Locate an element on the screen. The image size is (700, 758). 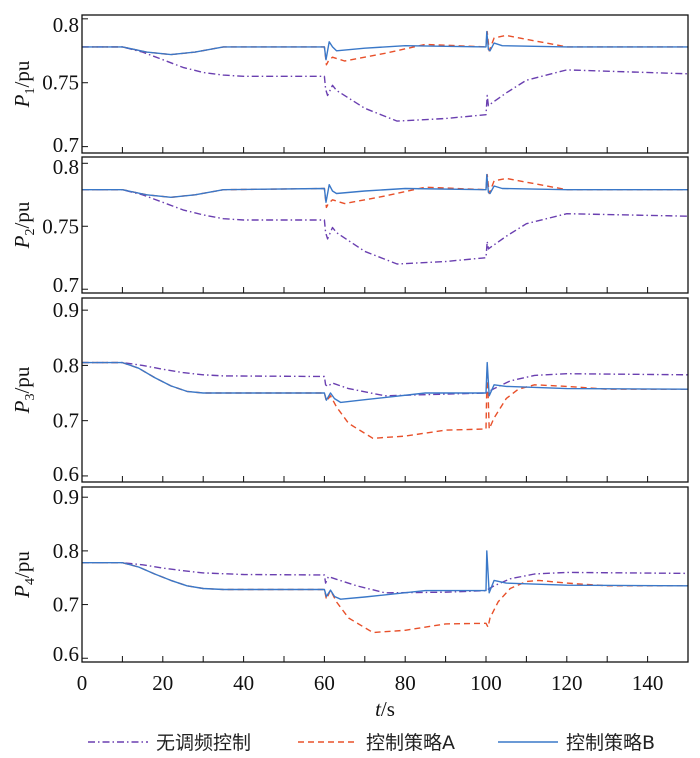
x-tick-label: 0 is located at coordinates (82, 683).